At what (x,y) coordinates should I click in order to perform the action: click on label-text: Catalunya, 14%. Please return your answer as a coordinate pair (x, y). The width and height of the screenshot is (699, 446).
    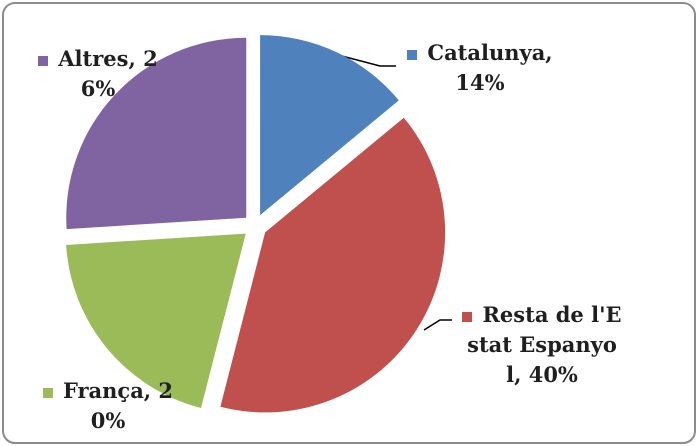
    Looking at the image, I should click on (490, 67).